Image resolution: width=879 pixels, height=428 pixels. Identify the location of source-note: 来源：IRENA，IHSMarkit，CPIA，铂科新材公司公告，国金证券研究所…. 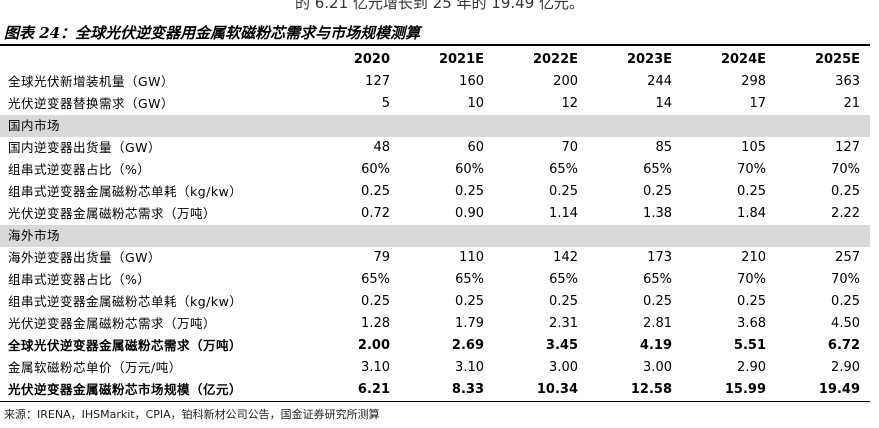
(192, 414).